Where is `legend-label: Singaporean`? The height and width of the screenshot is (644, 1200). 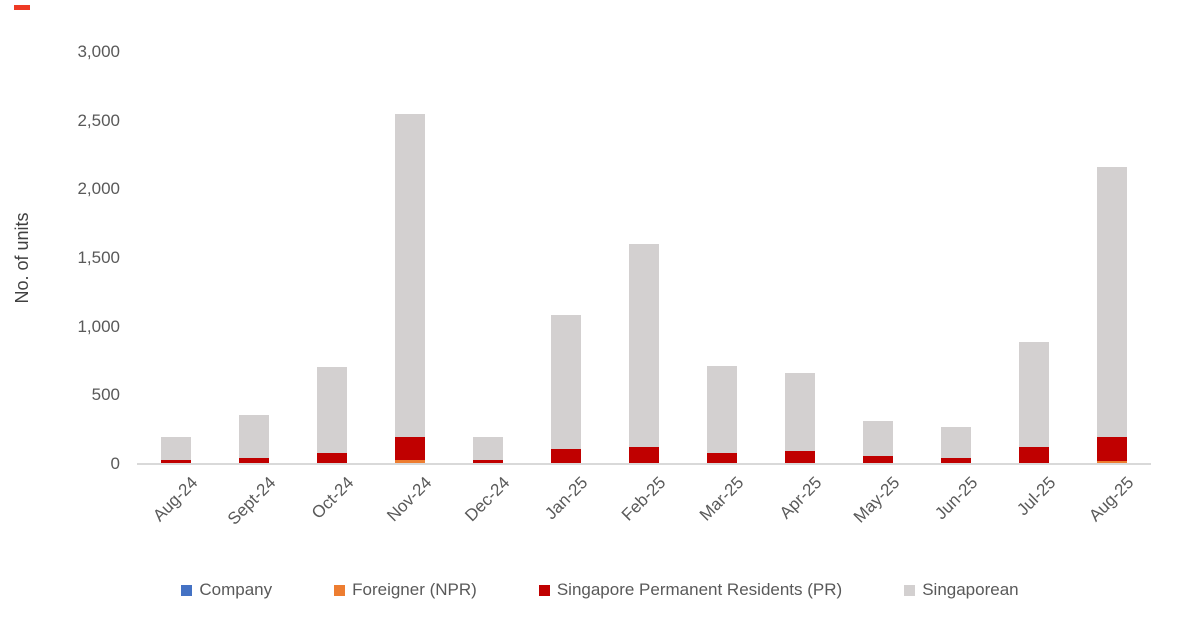
legend-label: Singaporean is located at coordinates (970, 589).